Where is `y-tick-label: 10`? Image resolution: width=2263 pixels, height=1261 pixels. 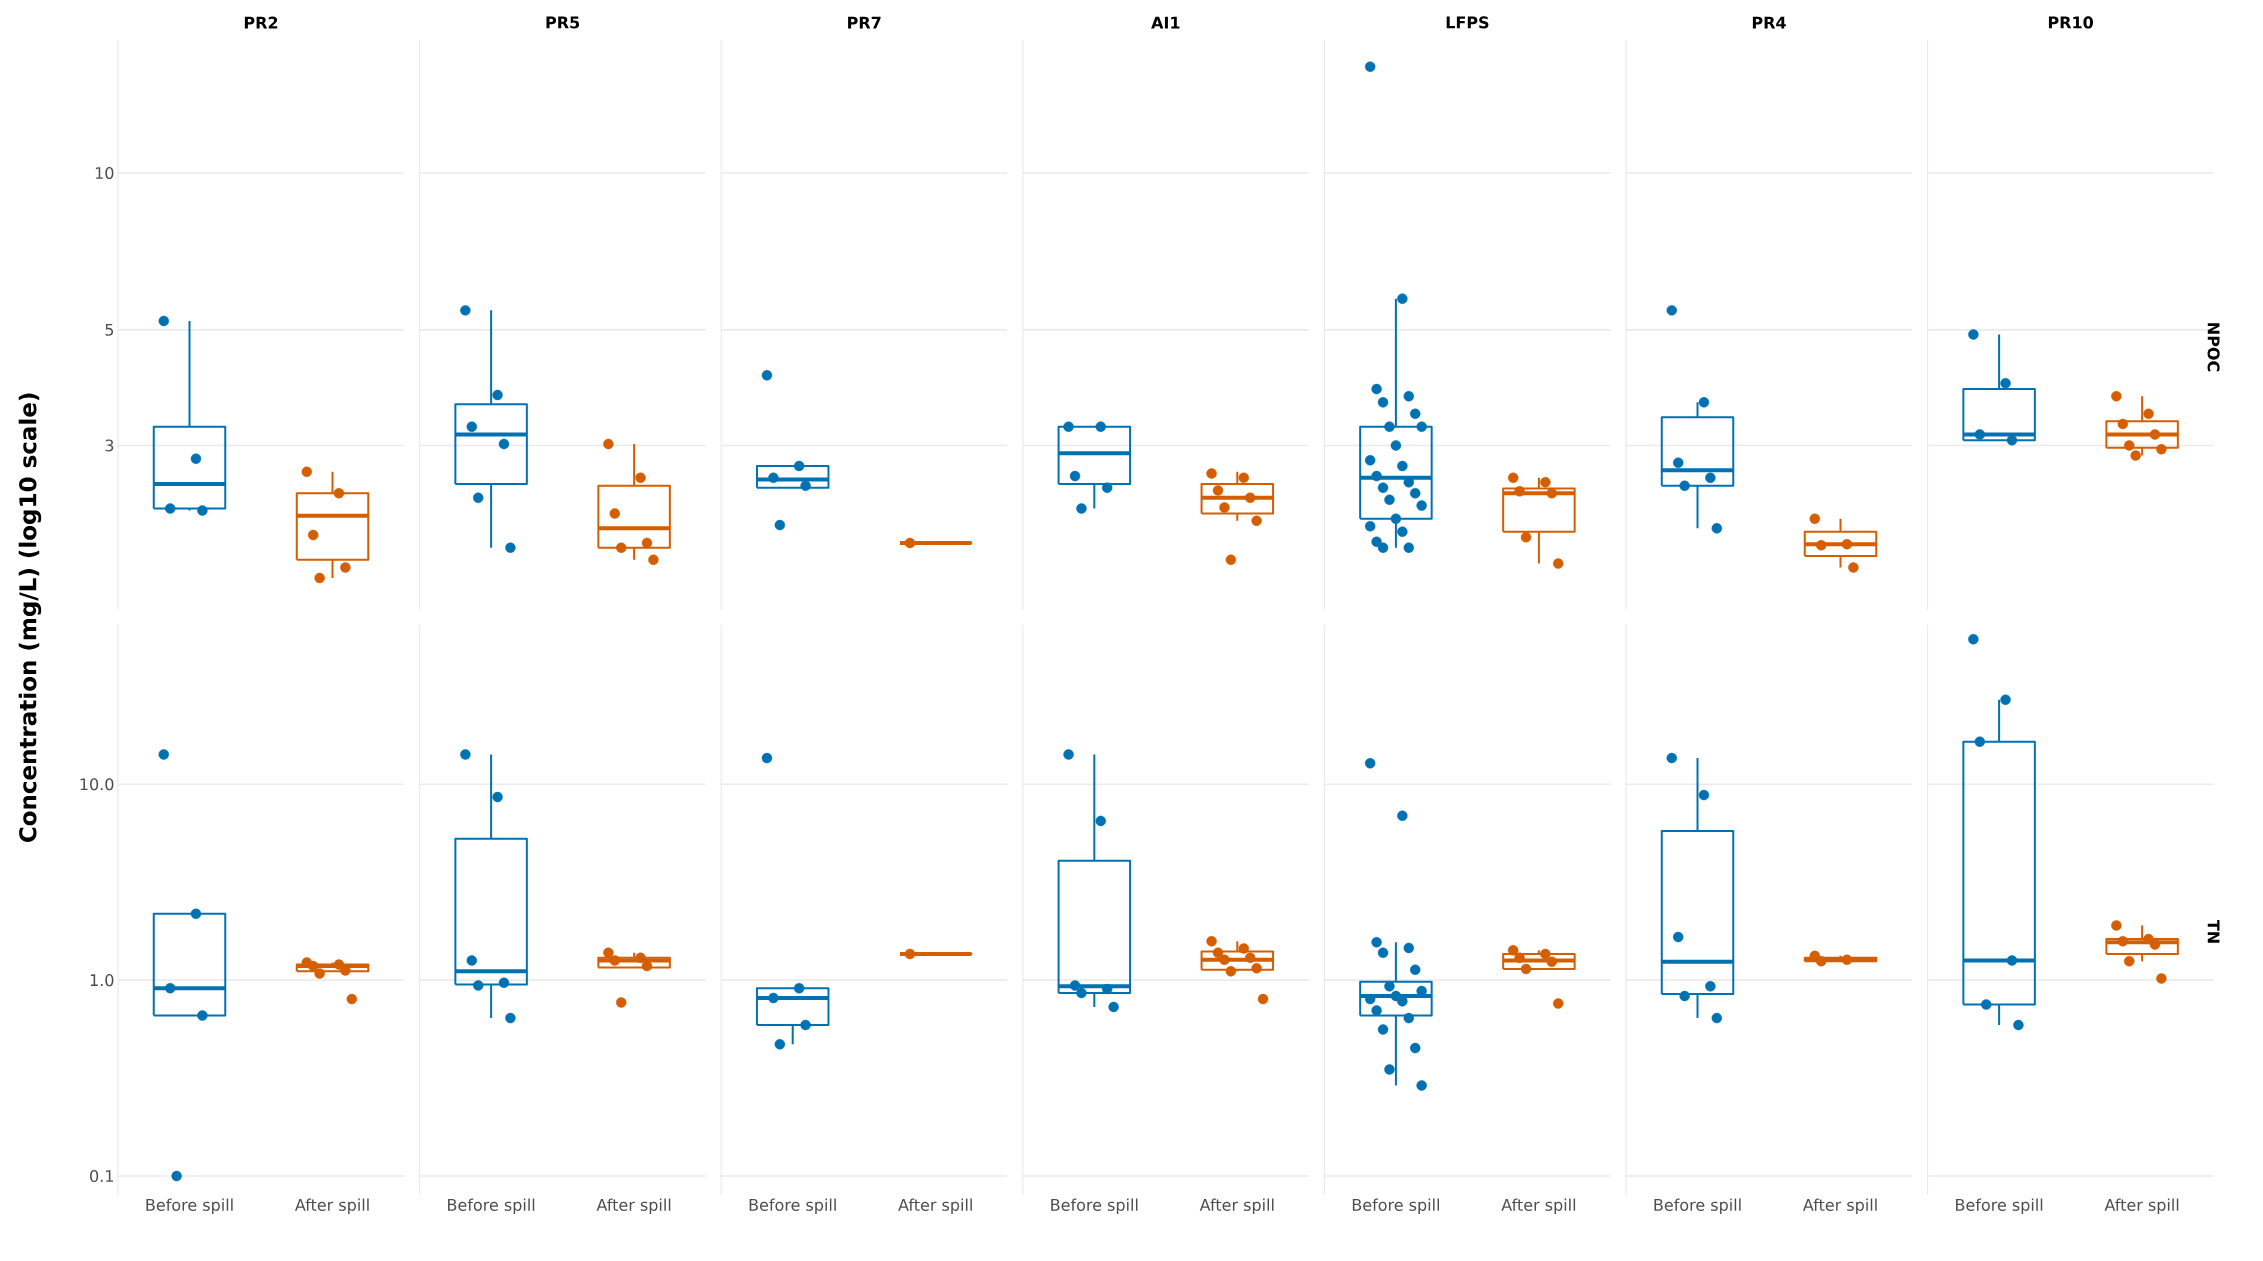 y-tick-label: 10 is located at coordinates (104, 173).